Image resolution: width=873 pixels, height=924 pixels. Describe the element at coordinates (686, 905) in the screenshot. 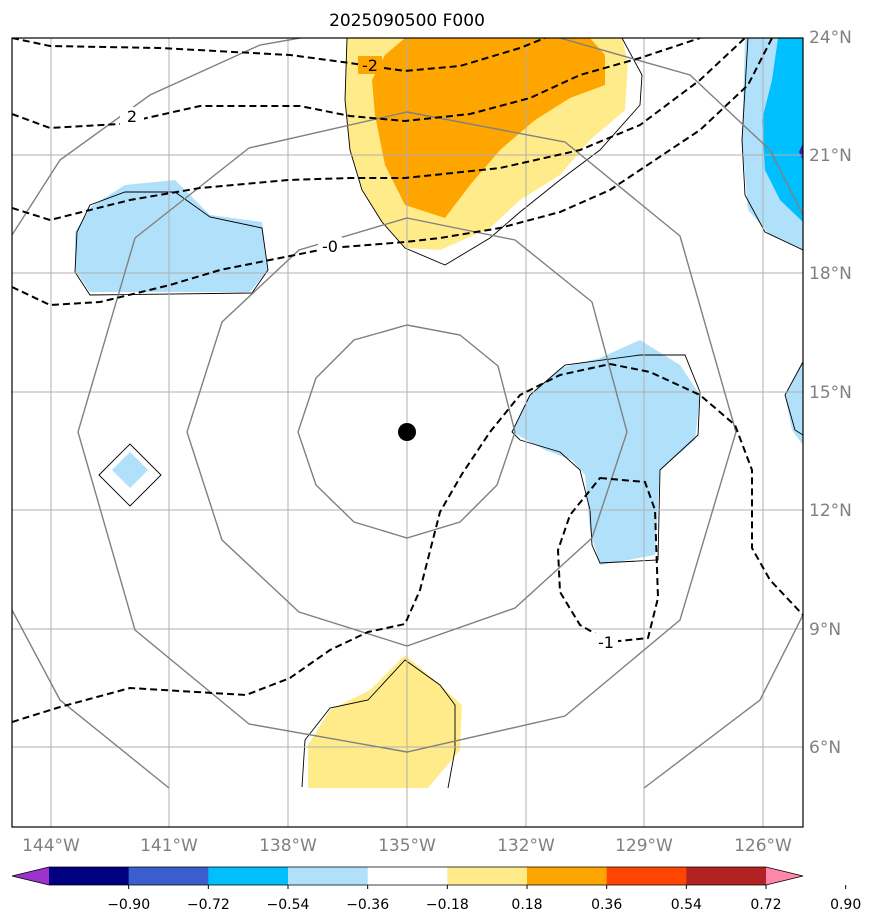

I see `colorbar-tick-label: 0.54` at that location.